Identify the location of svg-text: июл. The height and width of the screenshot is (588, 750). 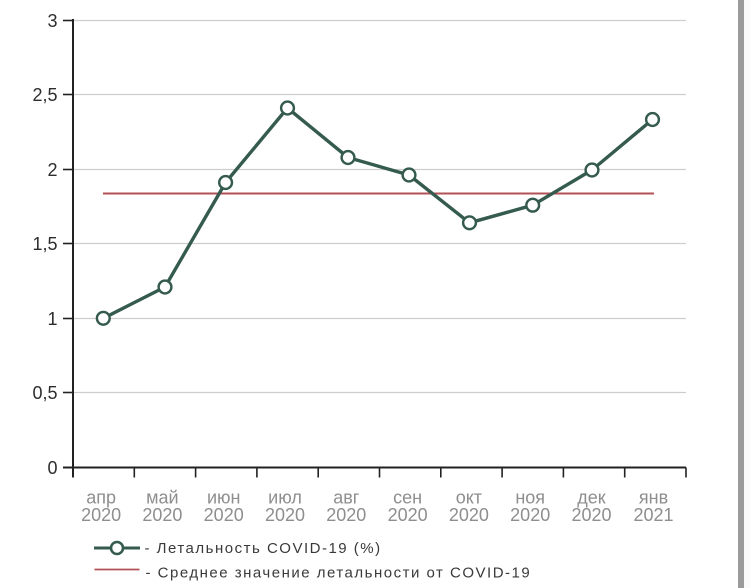
(285, 498).